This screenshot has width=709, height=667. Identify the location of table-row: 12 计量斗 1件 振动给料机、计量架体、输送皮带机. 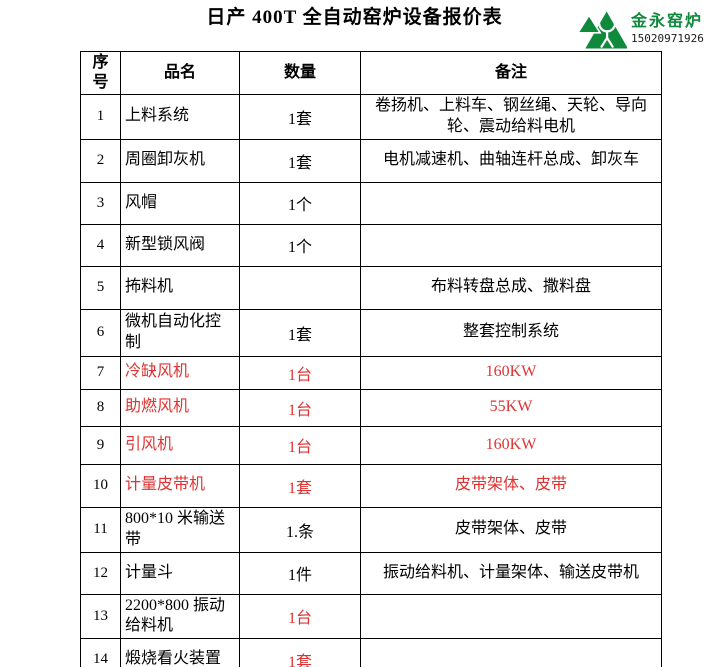
(371, 573).